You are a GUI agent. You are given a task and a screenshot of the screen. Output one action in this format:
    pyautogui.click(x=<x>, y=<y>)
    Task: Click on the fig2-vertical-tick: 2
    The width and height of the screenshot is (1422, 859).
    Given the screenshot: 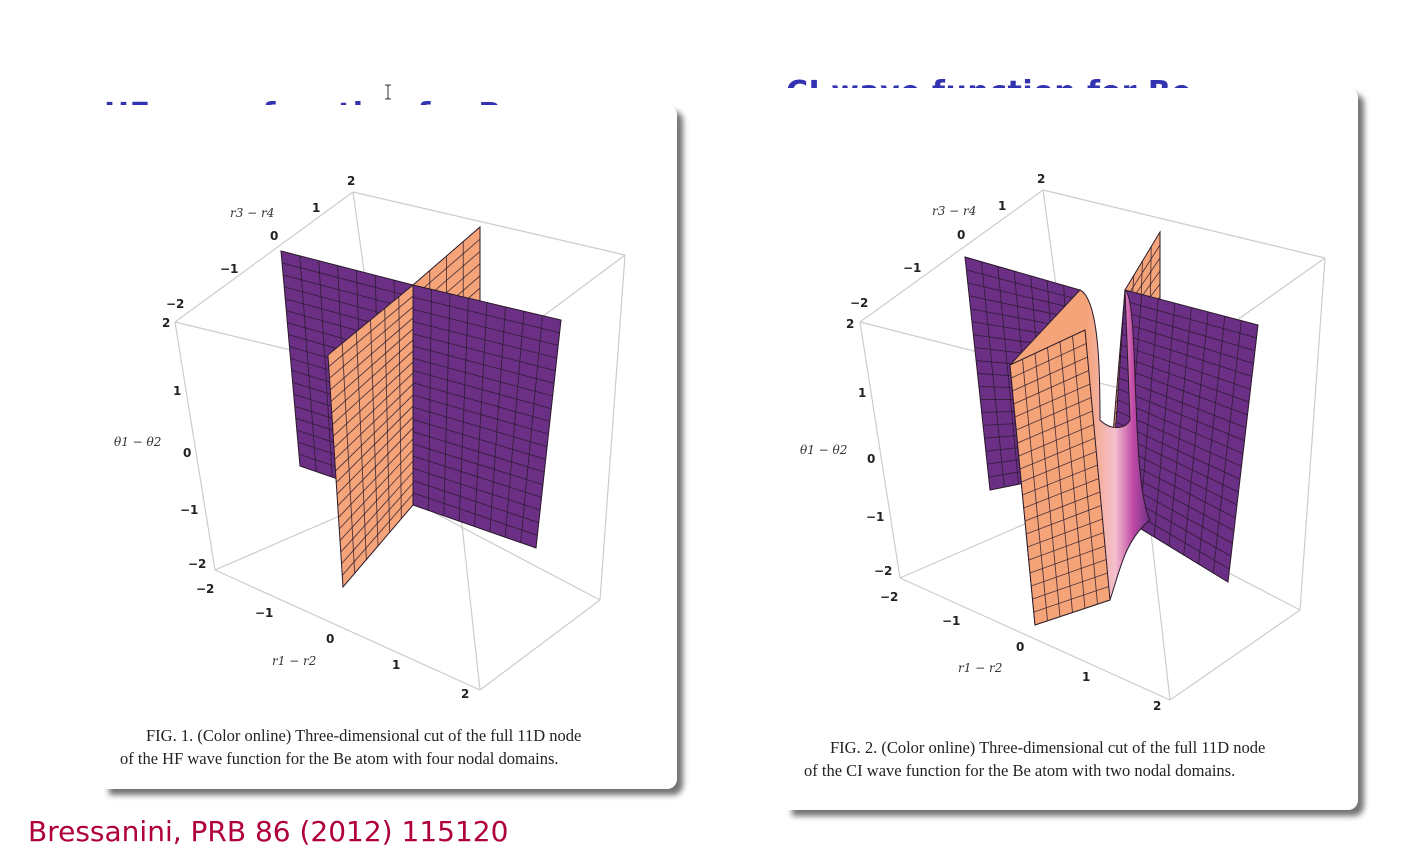 What is the action you would take?
    pyautogui.click(x=850, y=324)
    